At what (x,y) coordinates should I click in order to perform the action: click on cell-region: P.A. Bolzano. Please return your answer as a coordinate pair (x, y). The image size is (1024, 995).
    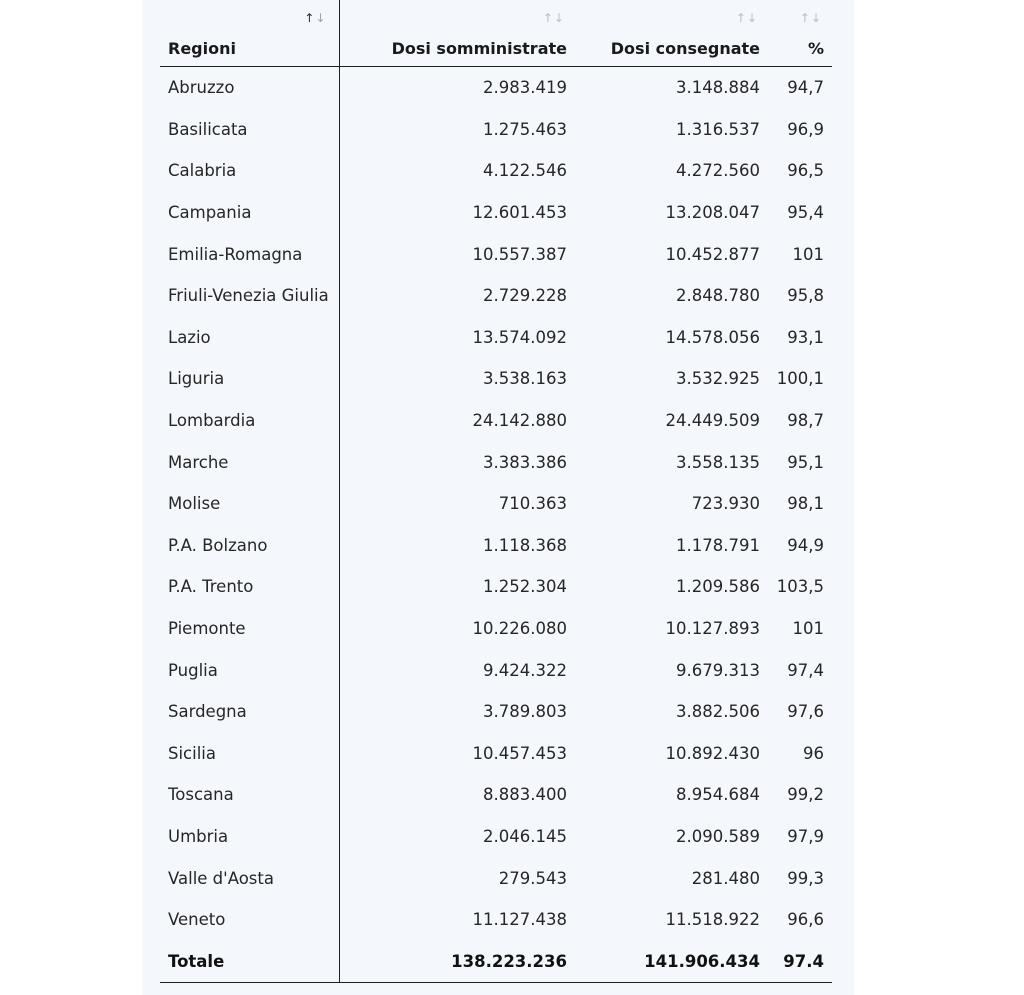
    Looking at the image, I should click on (250, 545).